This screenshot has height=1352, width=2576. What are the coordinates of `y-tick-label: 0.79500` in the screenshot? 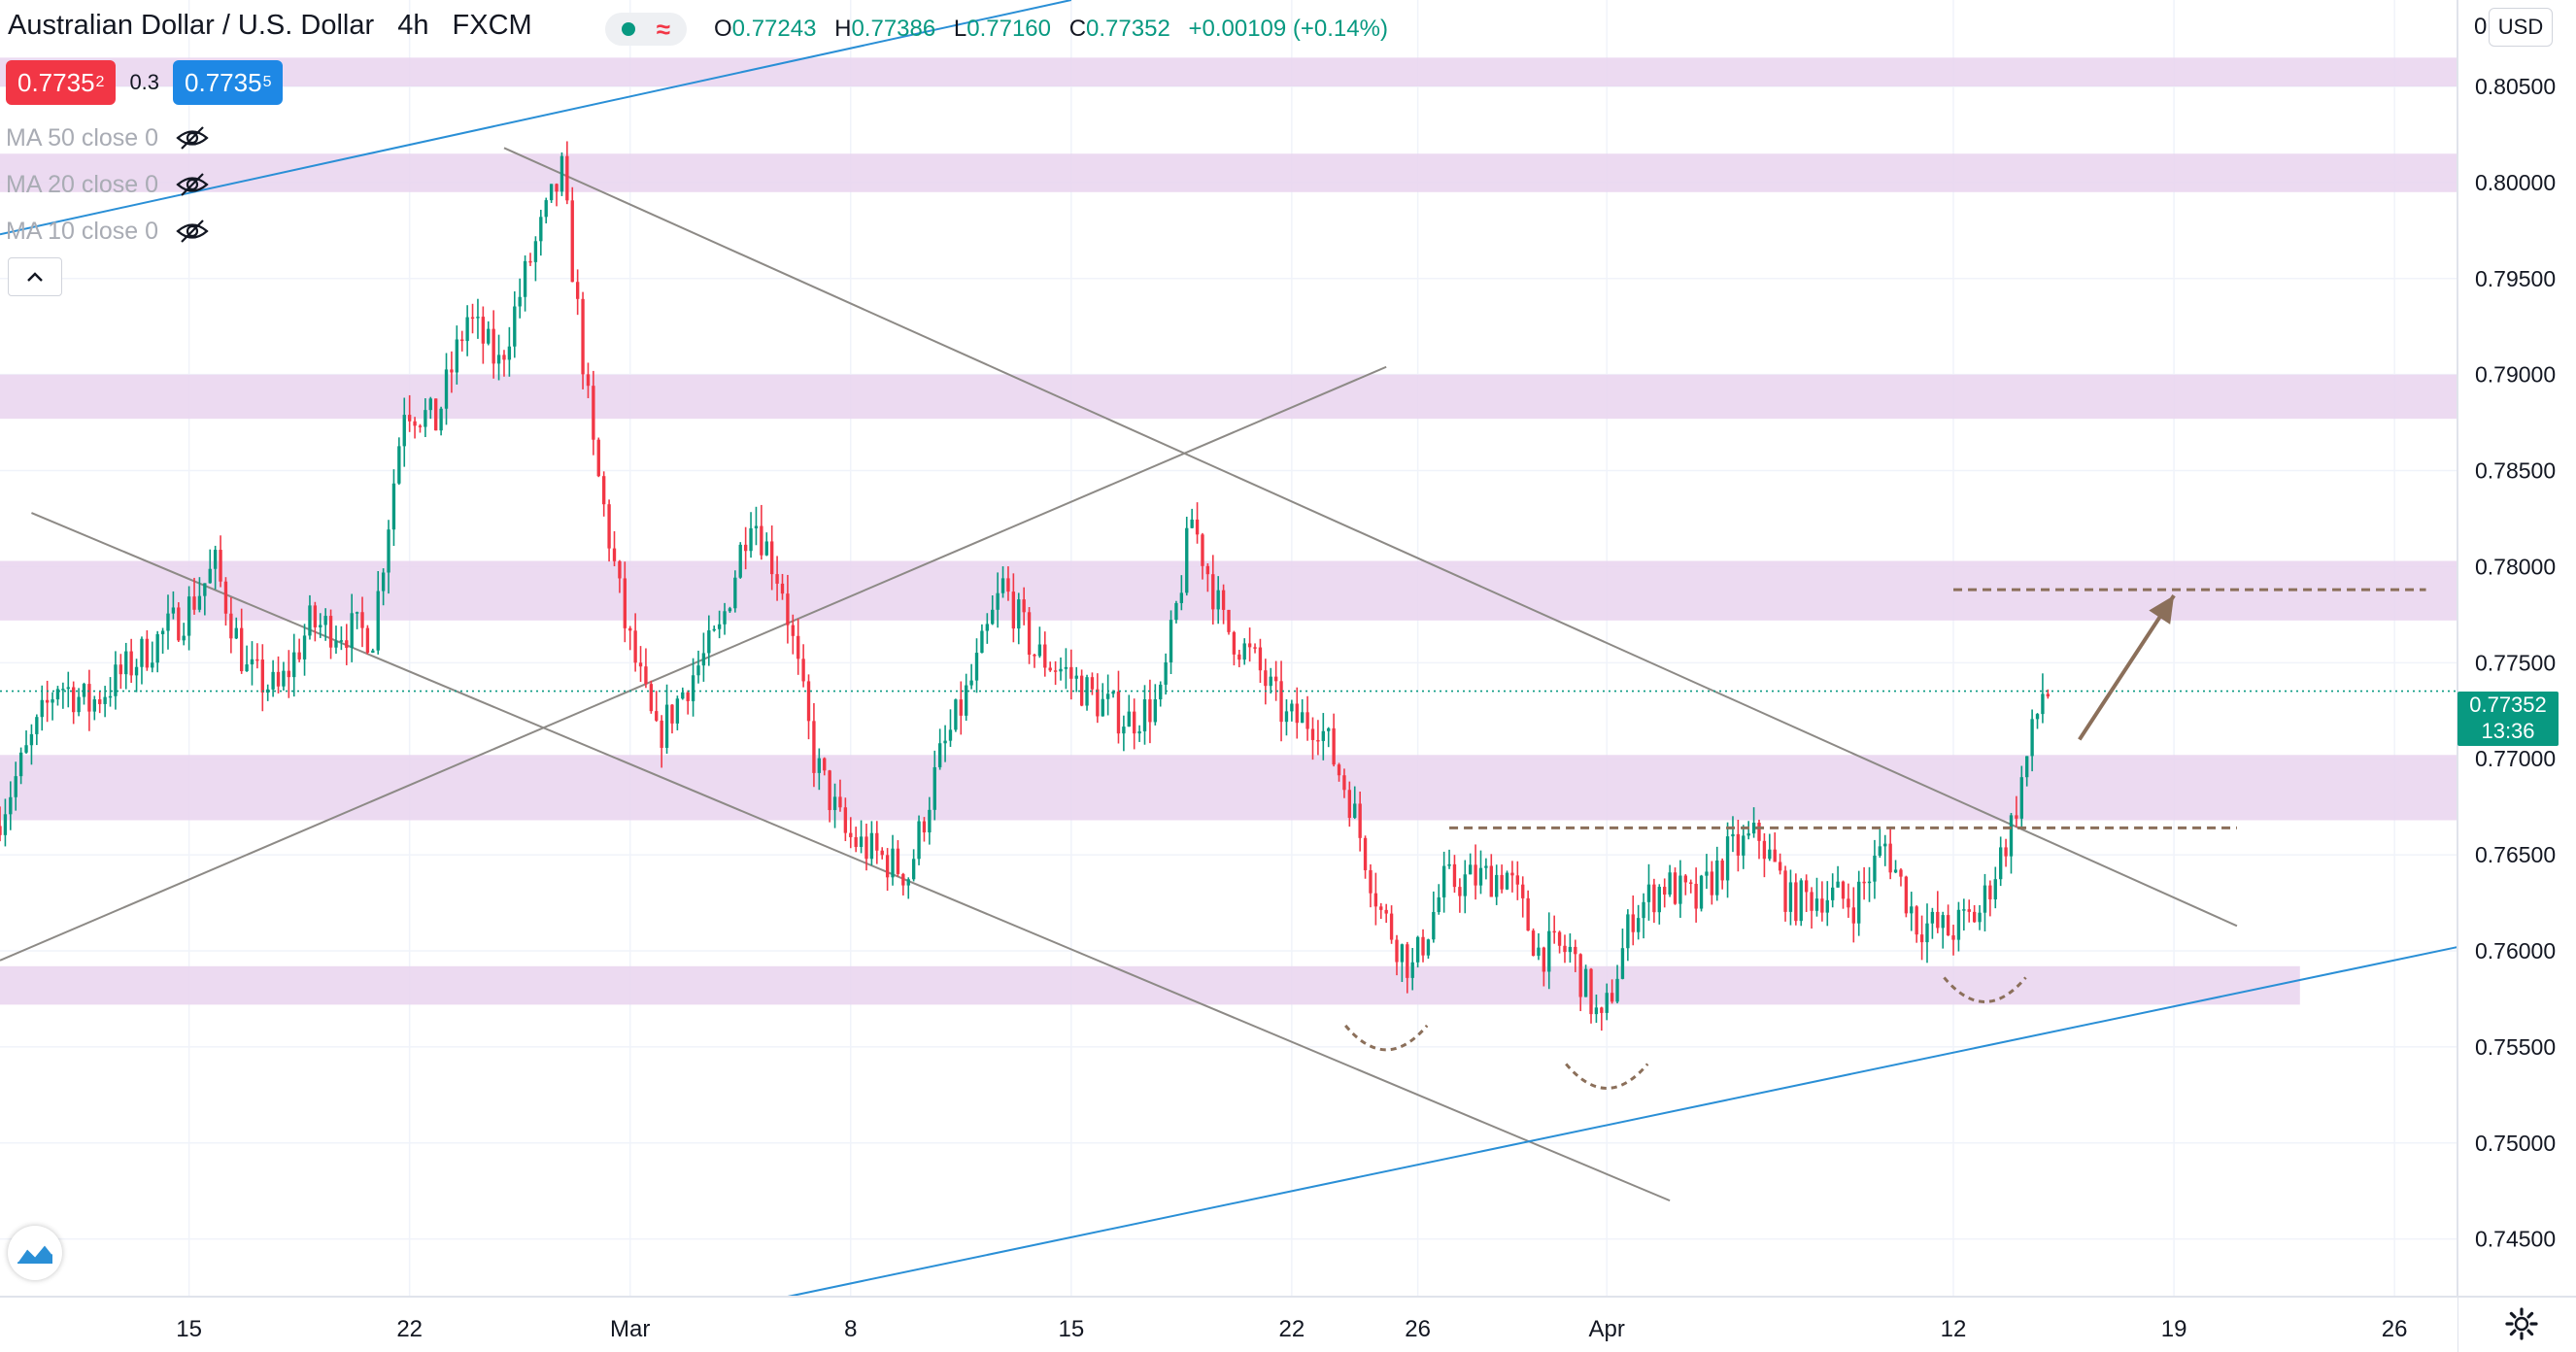 It's located at (2515, 278).